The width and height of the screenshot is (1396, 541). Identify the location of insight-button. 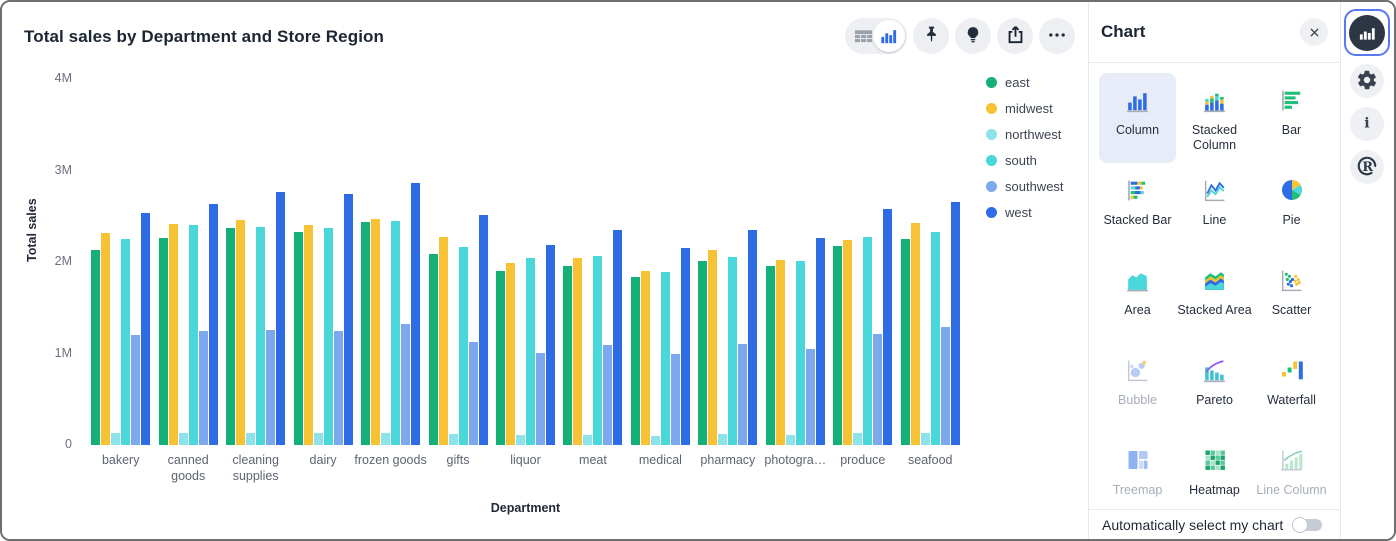
(973, 36).